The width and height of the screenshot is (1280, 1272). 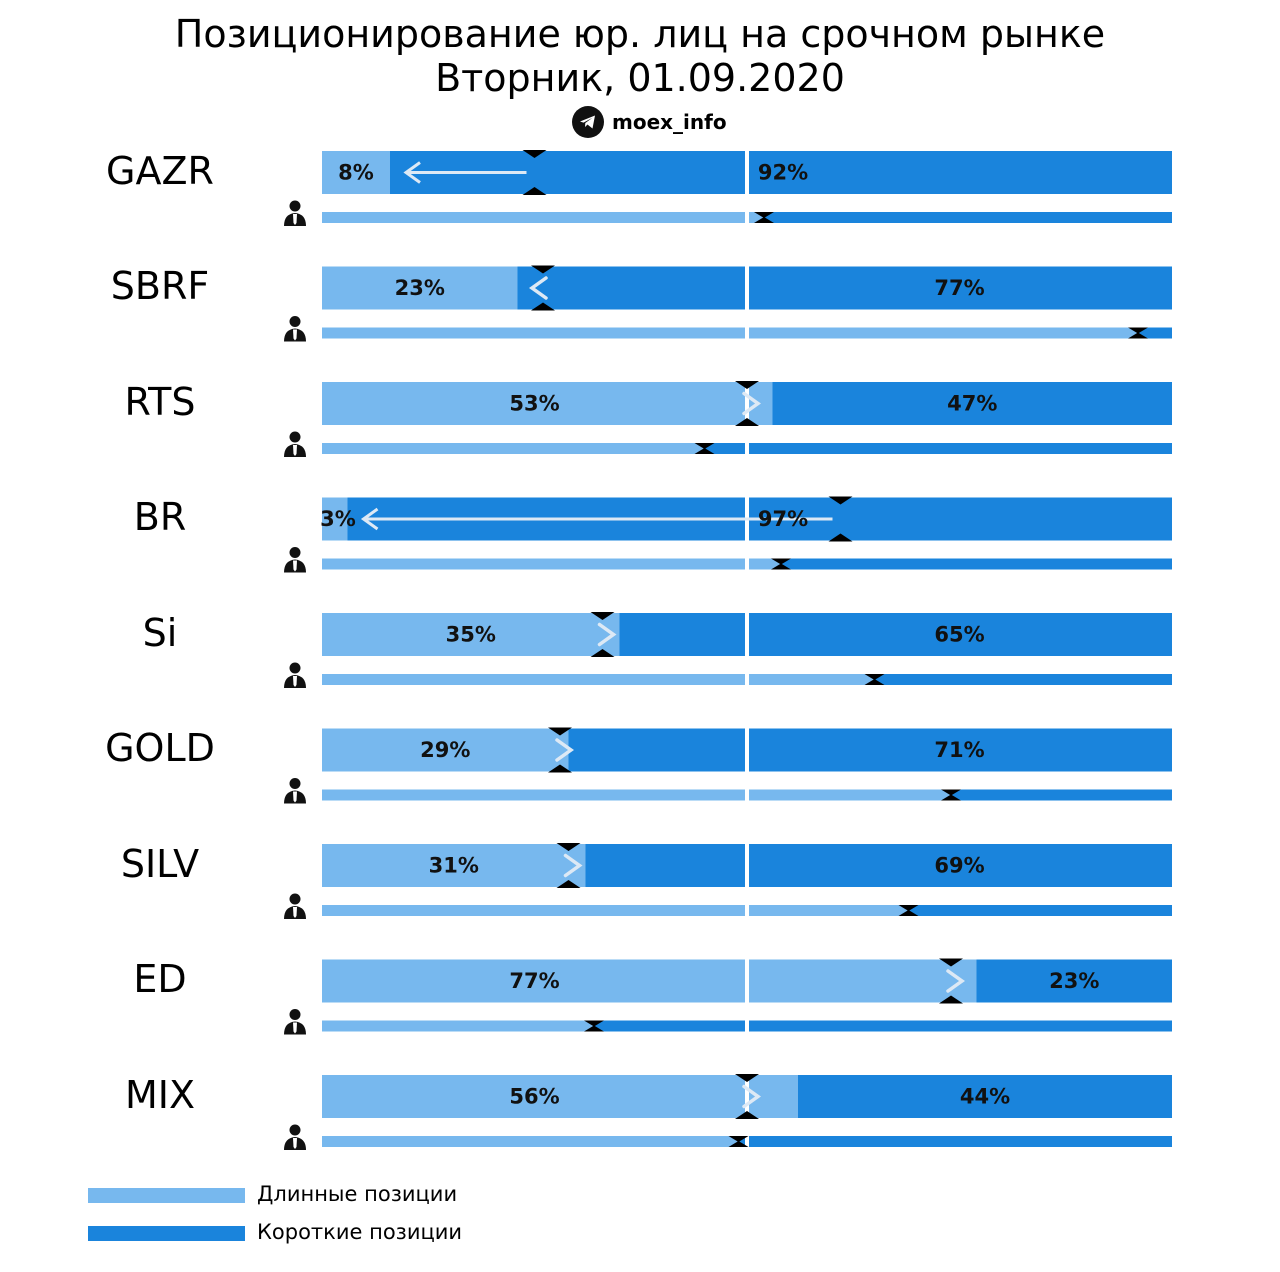 I want to click on long-value-label: 29%, so click(x=445, y=750).